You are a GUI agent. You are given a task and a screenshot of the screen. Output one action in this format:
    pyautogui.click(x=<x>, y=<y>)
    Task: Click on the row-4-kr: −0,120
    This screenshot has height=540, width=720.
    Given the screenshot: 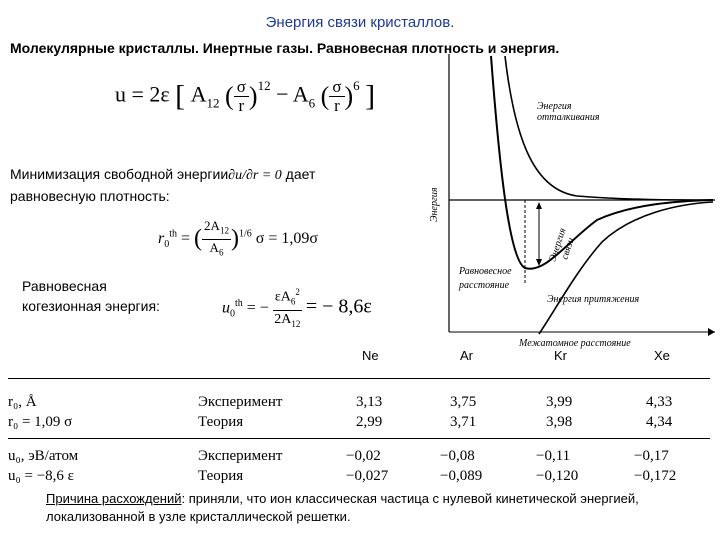 What is the action you would take?
    pyautogui.click(x=557, y=476)
    